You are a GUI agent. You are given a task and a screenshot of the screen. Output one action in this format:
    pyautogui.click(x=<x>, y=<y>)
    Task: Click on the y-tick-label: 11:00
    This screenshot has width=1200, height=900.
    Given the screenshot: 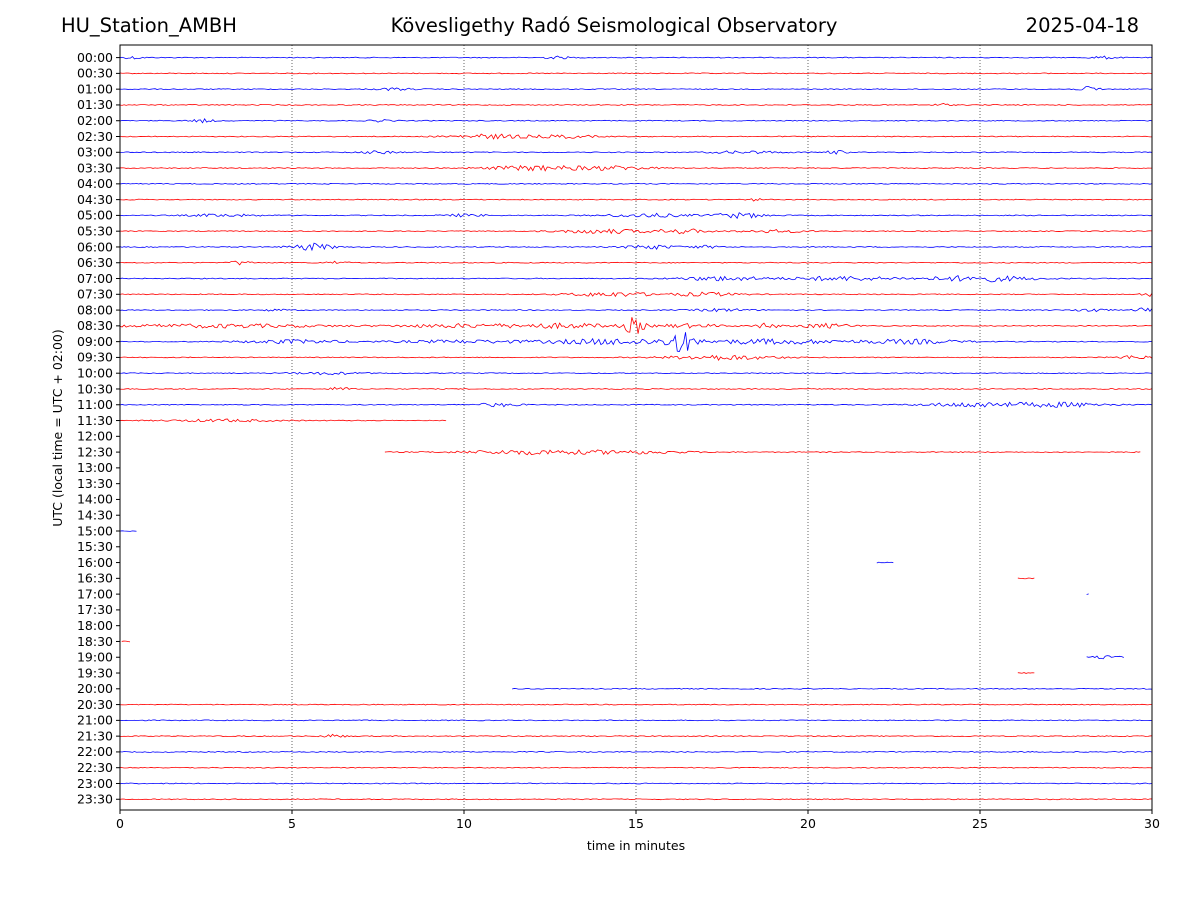 What is the action you would take?
    pyautogui.click(x=95, y=404)
    